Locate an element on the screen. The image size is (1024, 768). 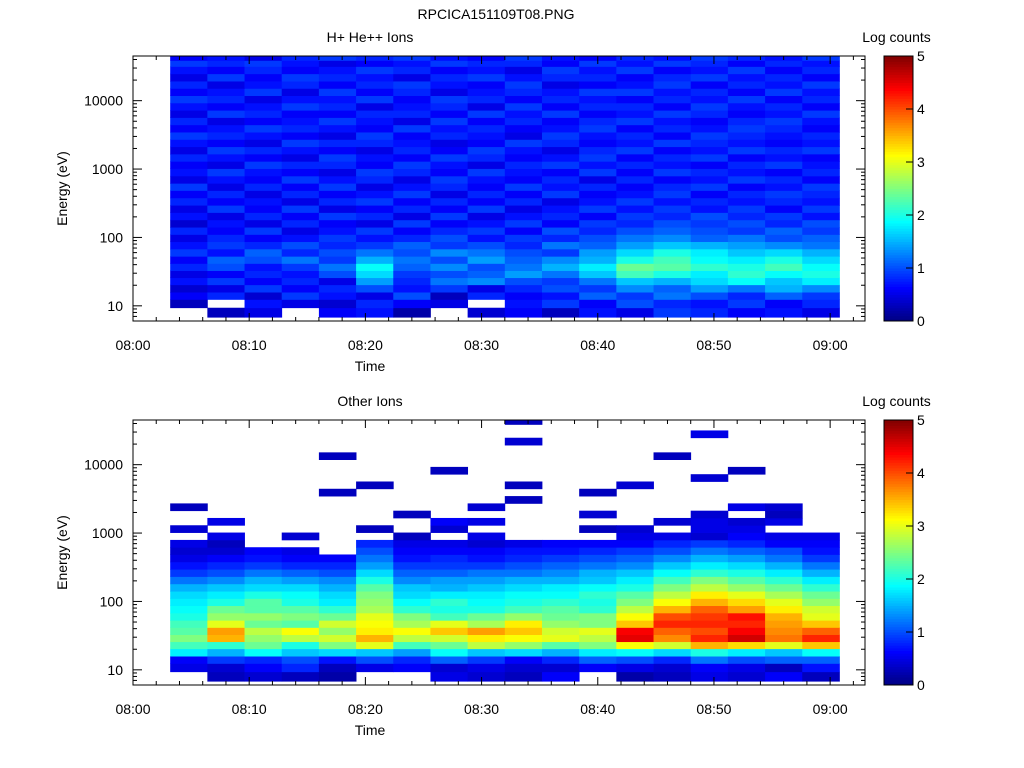
x-tick-label: 08:00 is located at coordinates (132, 709).